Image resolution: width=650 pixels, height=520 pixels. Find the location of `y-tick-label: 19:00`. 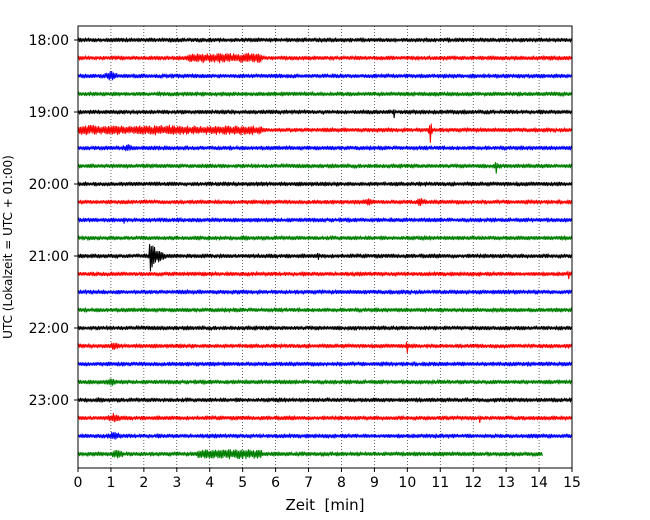

y-tick-label: 19:00 is located at coordinates (49, 113).